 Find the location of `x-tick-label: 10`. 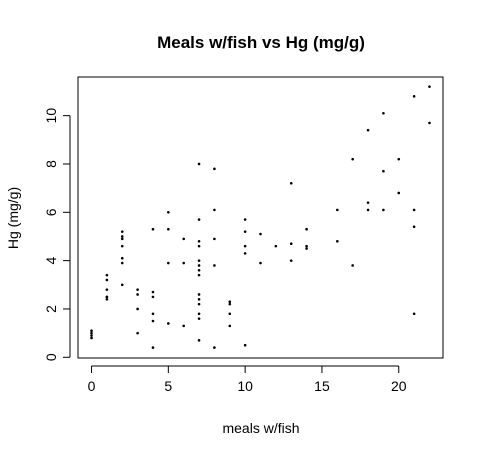

x-tick-label: 10 is located at coordinates (245, 386).